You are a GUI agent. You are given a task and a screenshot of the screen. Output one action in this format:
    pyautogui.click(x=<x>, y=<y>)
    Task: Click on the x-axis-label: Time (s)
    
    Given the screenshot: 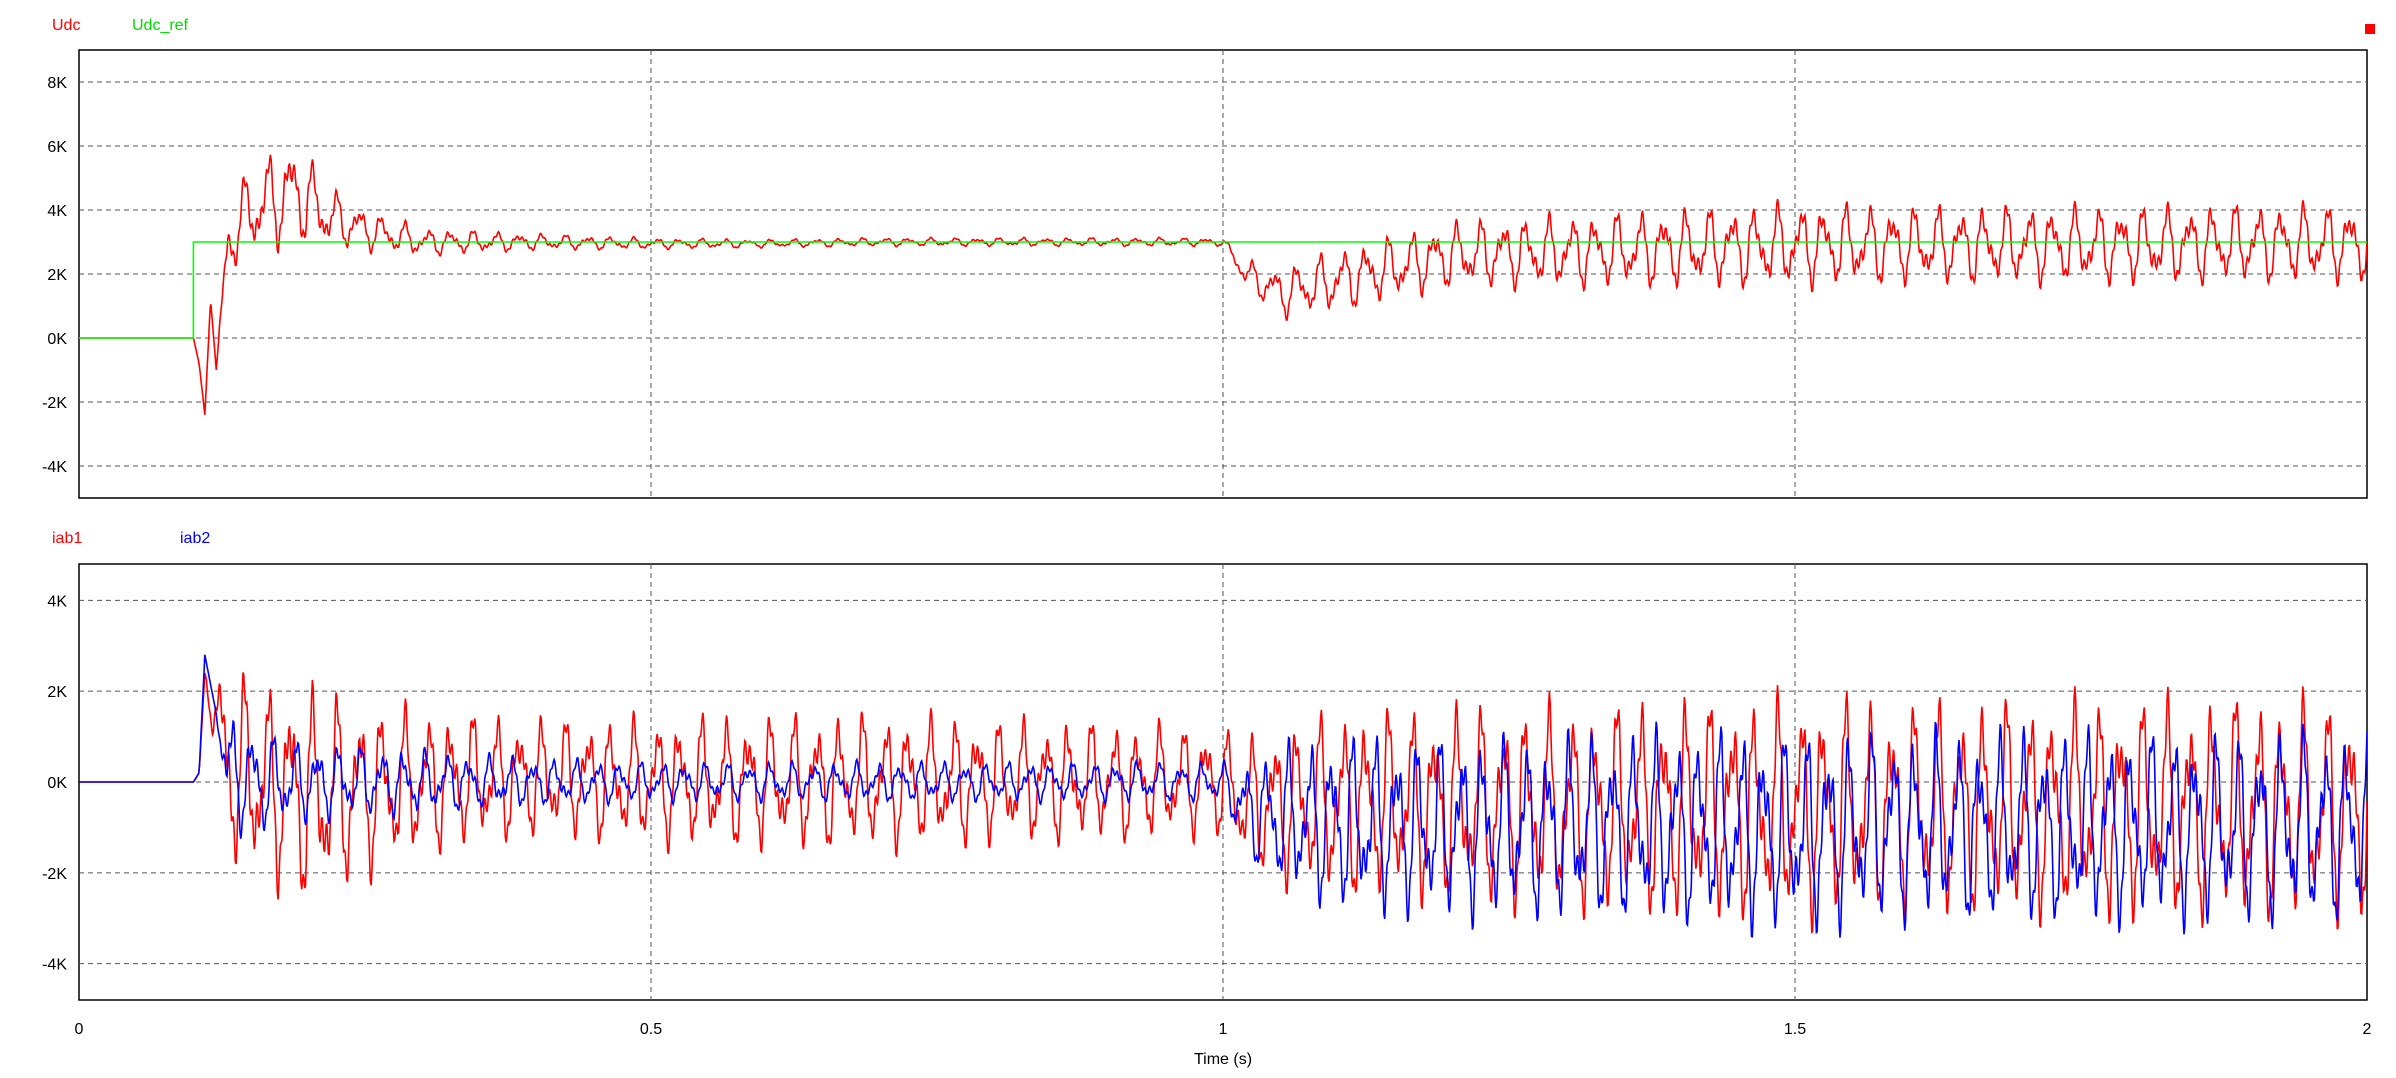 What is the action you would take?
    pyautogui.click(x=1223, y=1059)
    